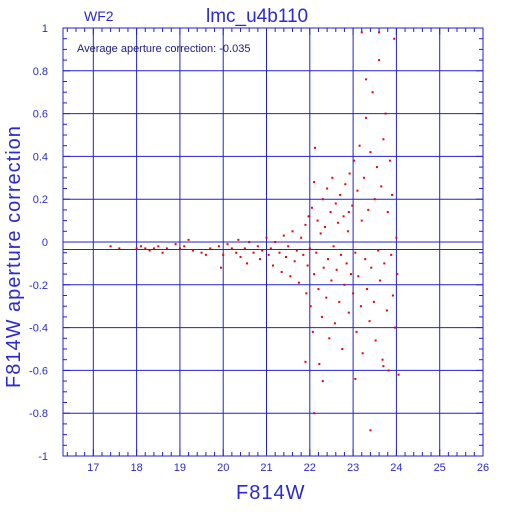 The height and width of the screenshot is (512, 512). What do you see at coordinates (288, 468) in the screenshot?
I see `x-tick-labels: 17 18 19 20 21 22 23 24 25 26` at bounding box center [288, 468].